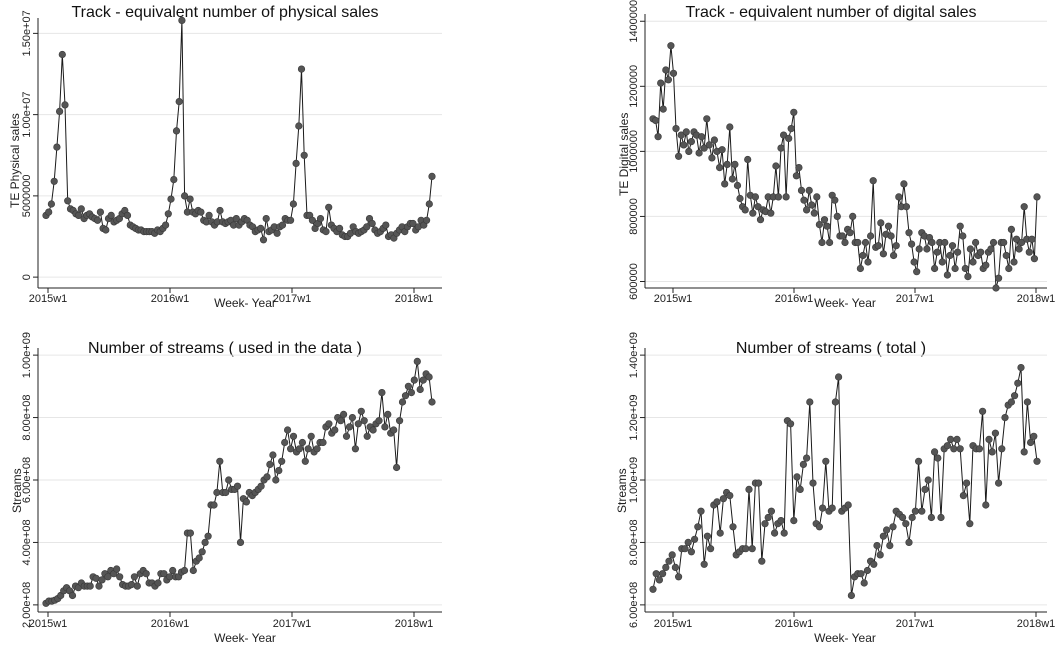 This screenshot has width=1057, height=648. Describe the element at coordinates (634, 542) in the screenshot. I see `y-tick-label: 8.00e+08` at that location.